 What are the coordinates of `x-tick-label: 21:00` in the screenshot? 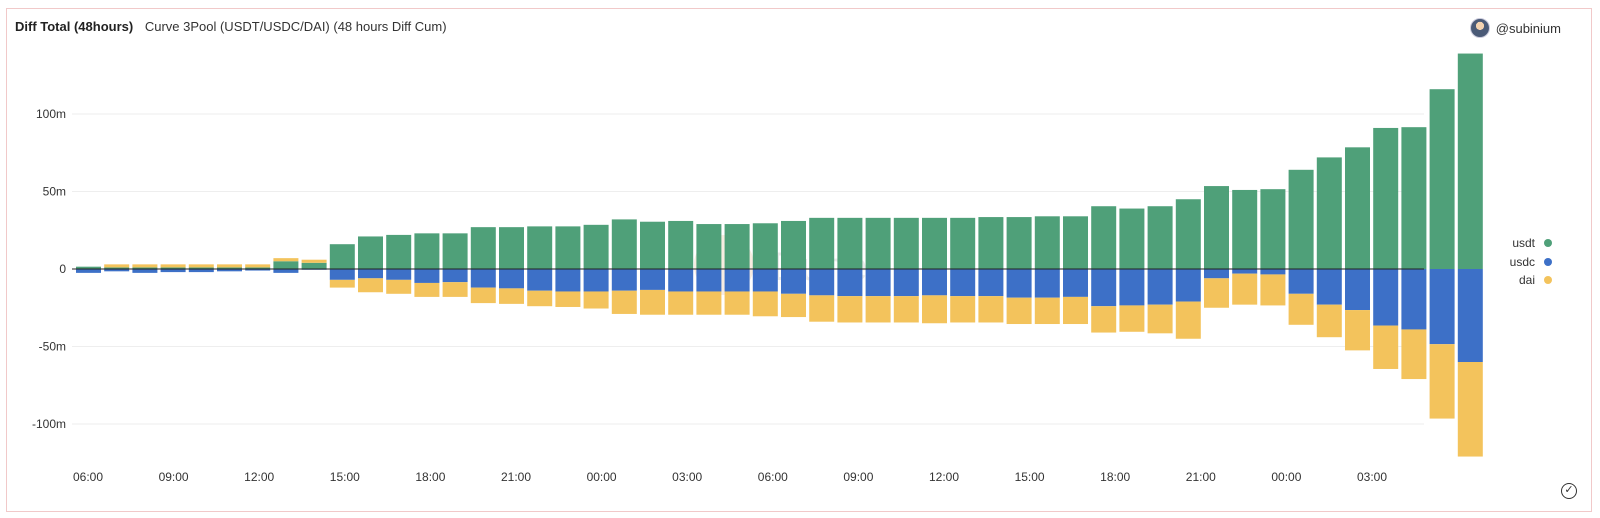 It's located at (1201, 477).